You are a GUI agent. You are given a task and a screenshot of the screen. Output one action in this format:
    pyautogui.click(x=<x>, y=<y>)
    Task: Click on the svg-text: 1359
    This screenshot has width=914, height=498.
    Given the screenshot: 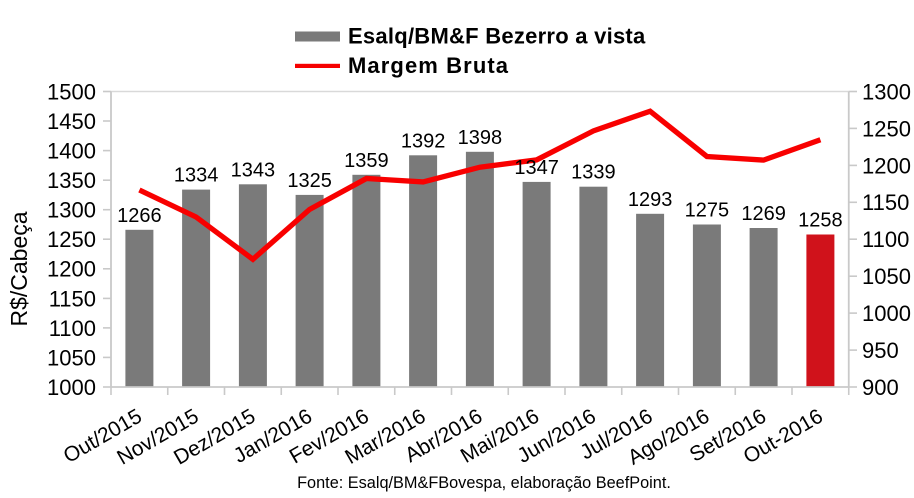 What is the action you would take?
    pyautogui.click(x=366, y=161)
    